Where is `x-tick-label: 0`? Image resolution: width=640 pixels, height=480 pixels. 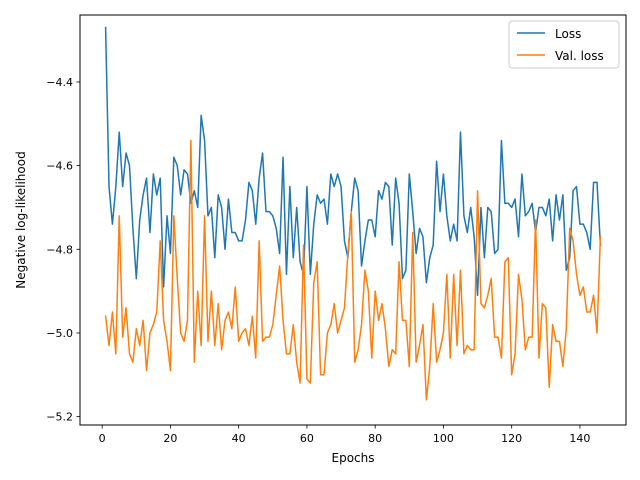
x-tick-label: 0 is located at coordinates (102, 438).